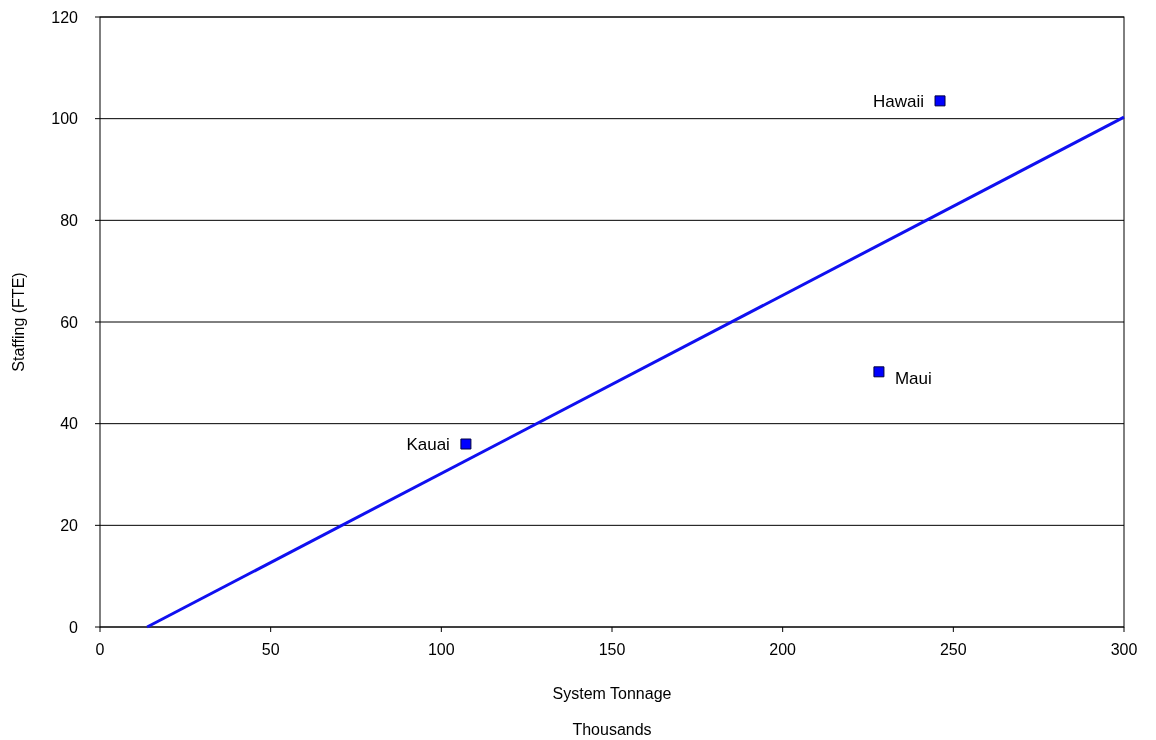 The height and width of the screenshot is (740, 1156). I want to click on y-tick-label: 100, so click(65, 119).